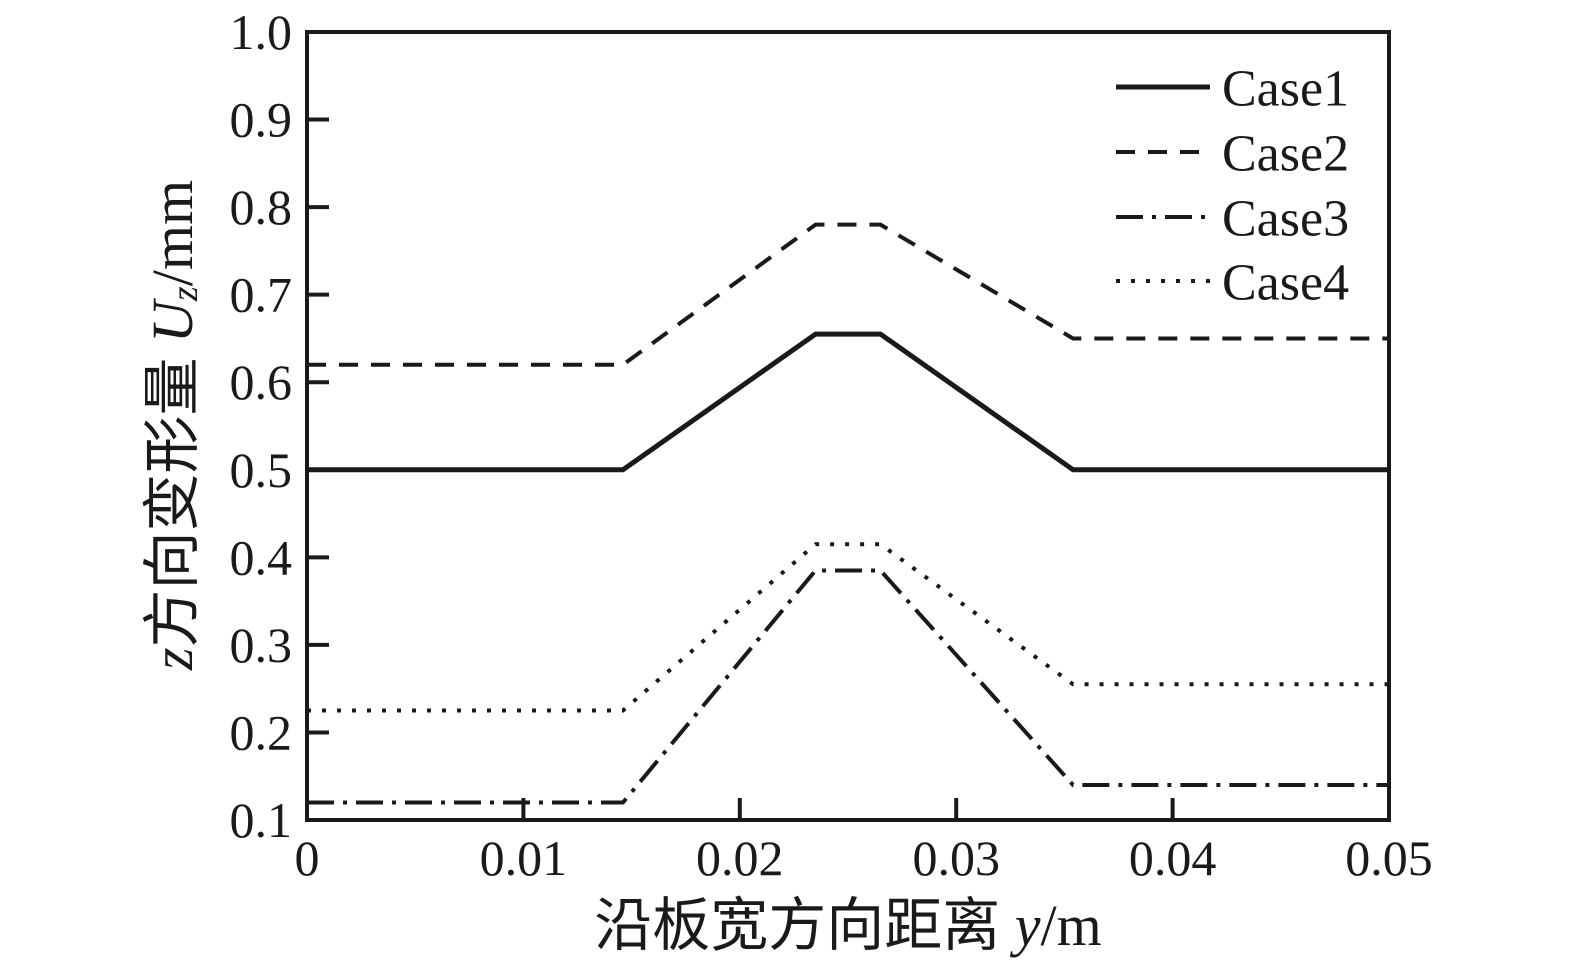 The height and width of the screenshot is (974, 1575). What do you see at coordinates (261, 207) in the screenshot?
I see `y-tick-label: 0.8` at bounding box center [261, 207].